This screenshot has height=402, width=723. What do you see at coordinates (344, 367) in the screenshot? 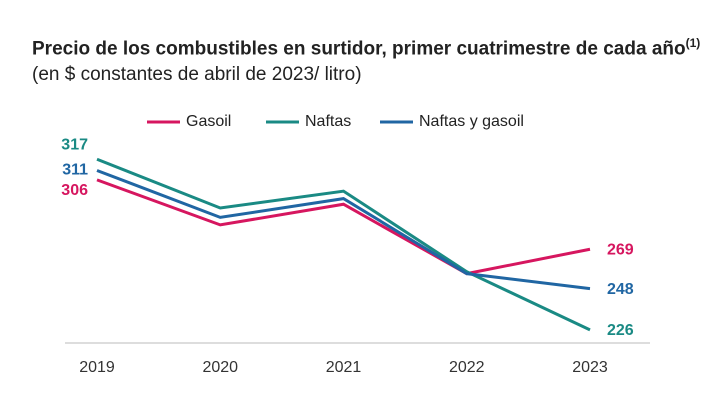
I see `x-tick-label: 2021` at bounding box center [344, 367].